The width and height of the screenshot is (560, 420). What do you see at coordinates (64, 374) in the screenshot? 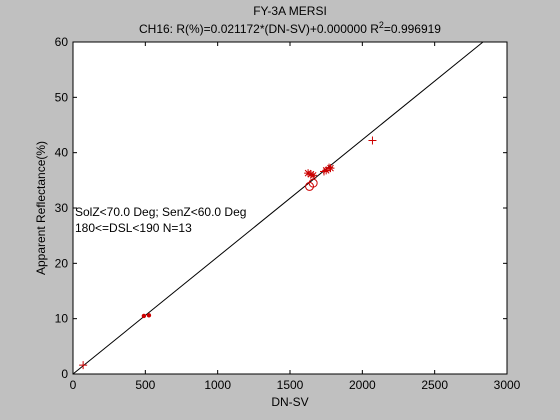
I see `y-tick-label: 0` at bounding box center [64, 374].